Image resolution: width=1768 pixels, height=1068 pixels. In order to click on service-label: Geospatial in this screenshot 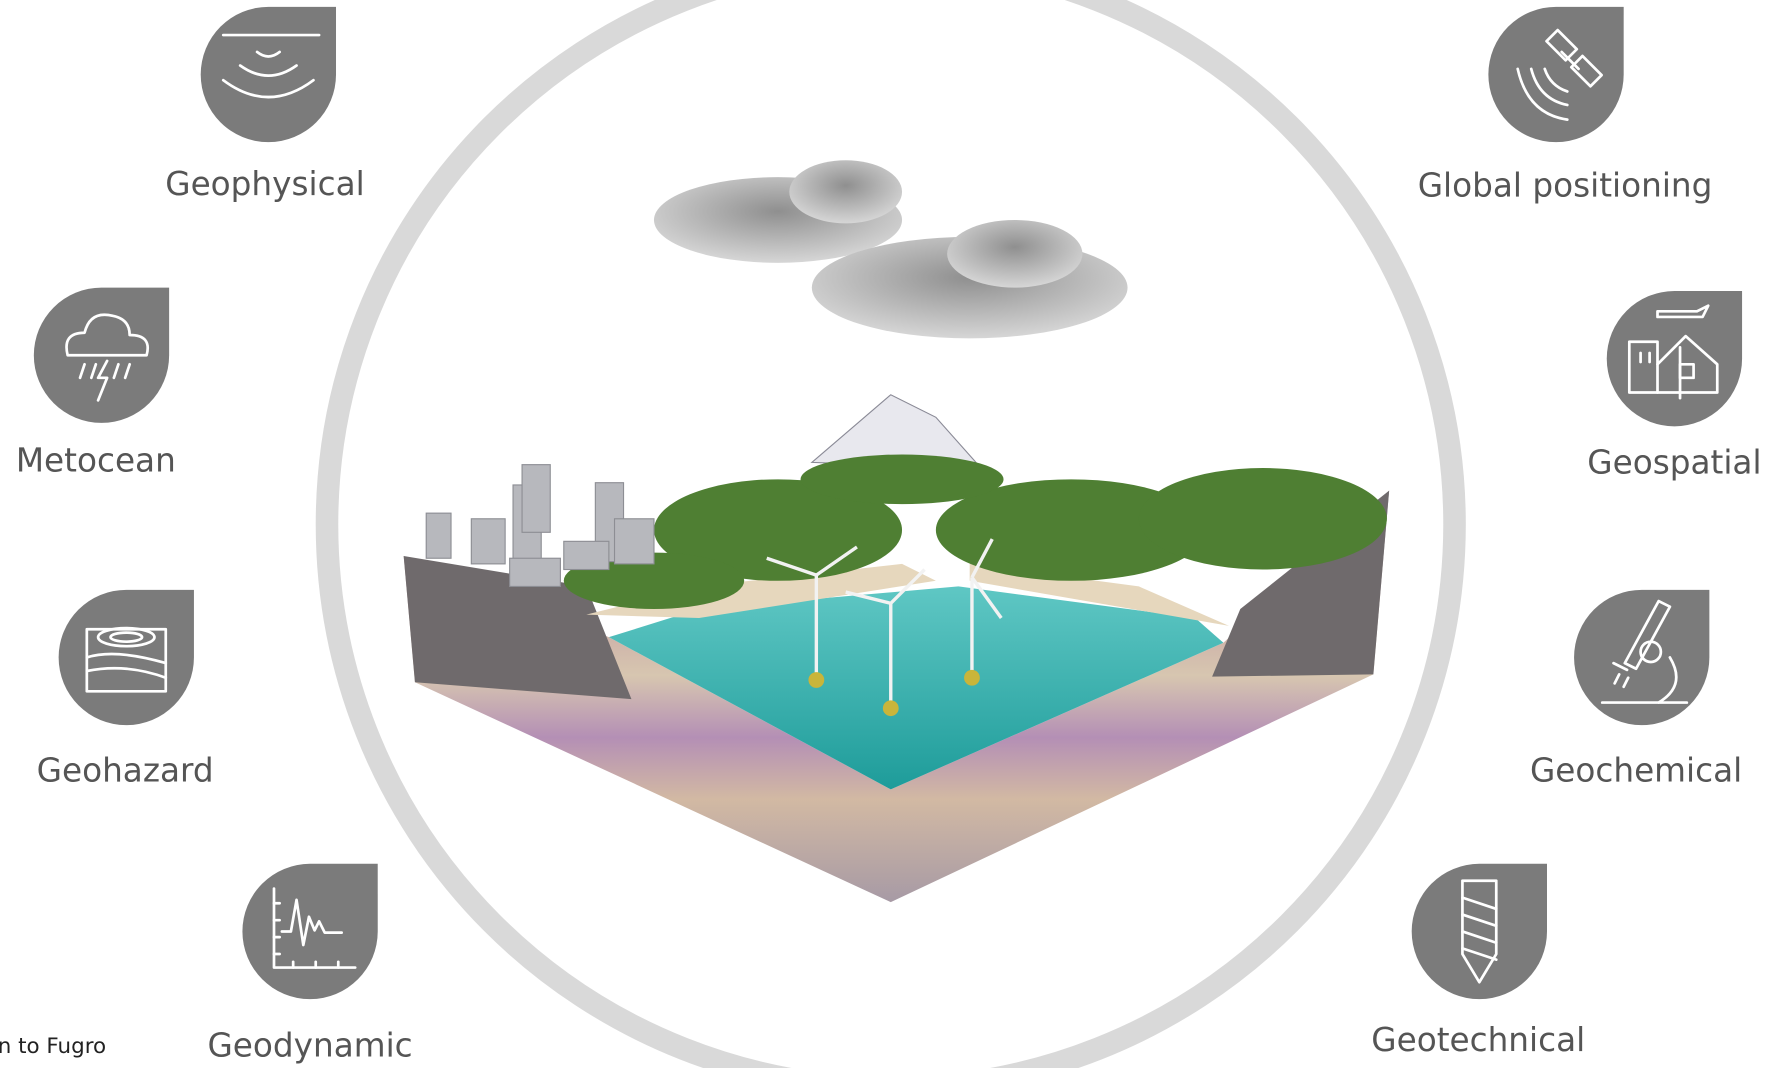, I will do `click(1674, 463)`.